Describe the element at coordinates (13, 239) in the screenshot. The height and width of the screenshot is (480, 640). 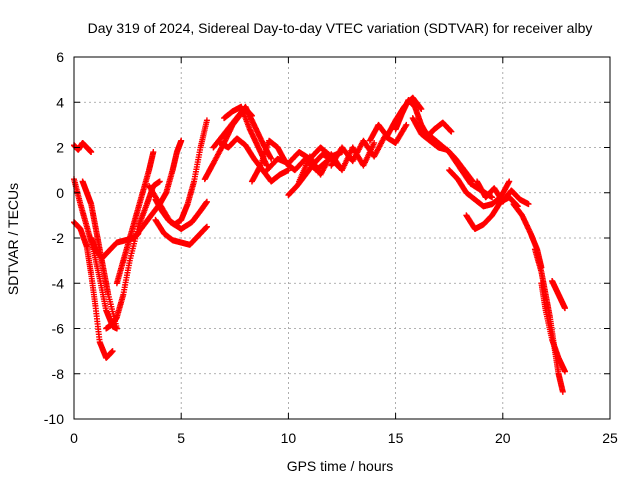
I see `y-axis-label: SDTVAR / TECUs` at that location.